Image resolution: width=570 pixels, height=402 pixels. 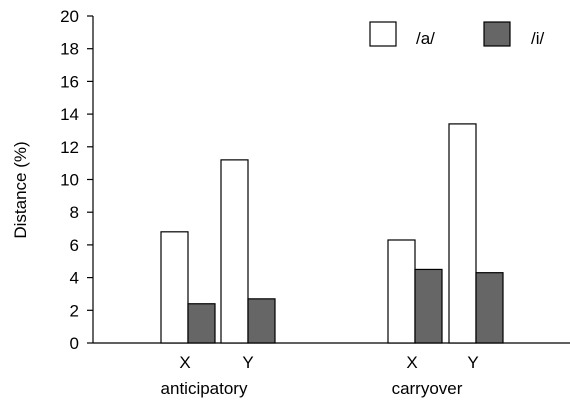 I want to click on legend-label: /a/, so click(x=425, y=38).